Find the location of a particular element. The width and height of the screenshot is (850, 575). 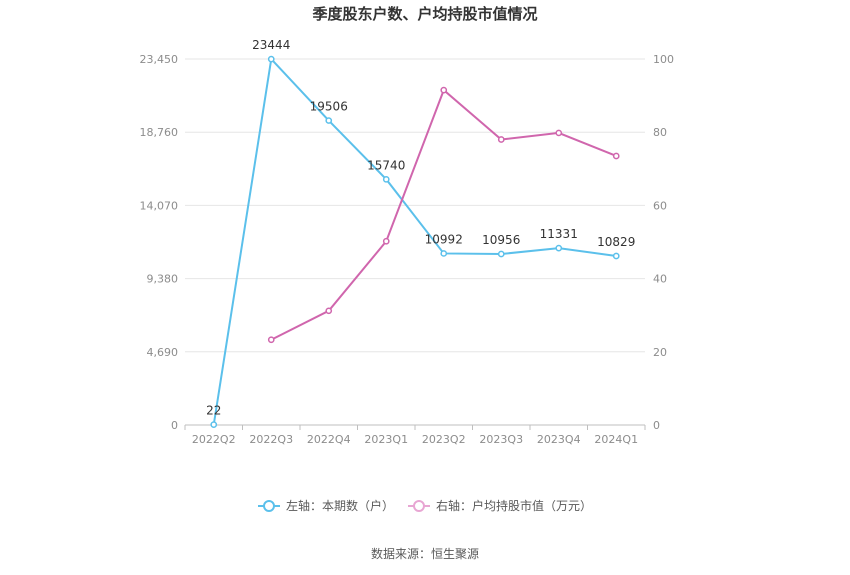

right-tick-label: 40 is located at coordinates (660, 279).